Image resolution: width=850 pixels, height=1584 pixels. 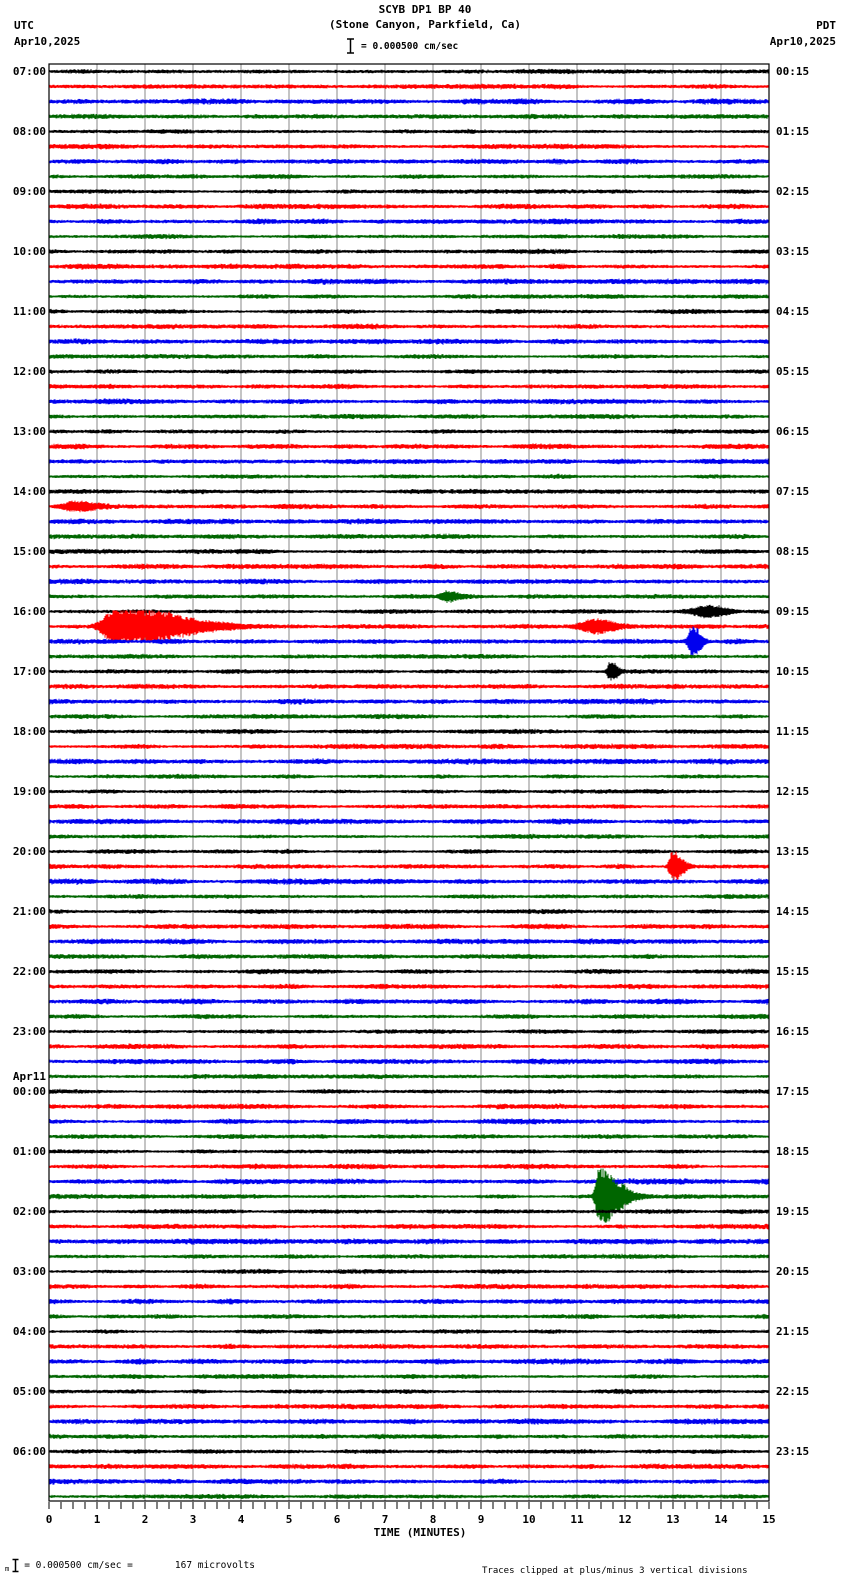 I want to click on pdt-hour-label: 13:15, so click(x=793, y=851).